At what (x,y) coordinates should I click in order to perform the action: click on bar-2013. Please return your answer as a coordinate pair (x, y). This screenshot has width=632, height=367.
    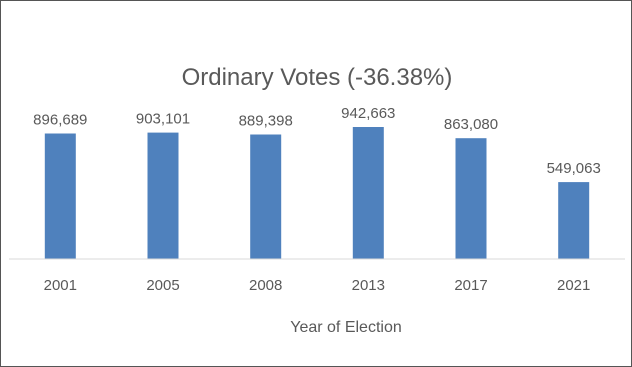
    Looking at the image, I should click on (368, 193).